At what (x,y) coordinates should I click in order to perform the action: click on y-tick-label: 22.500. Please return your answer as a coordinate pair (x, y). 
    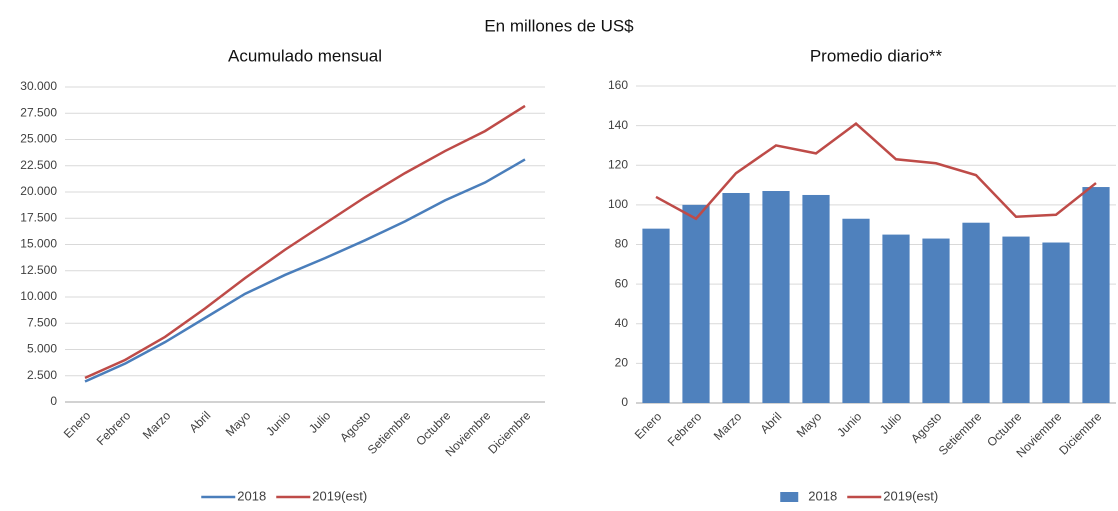
    Looking at the image, I should click on (38, 165).